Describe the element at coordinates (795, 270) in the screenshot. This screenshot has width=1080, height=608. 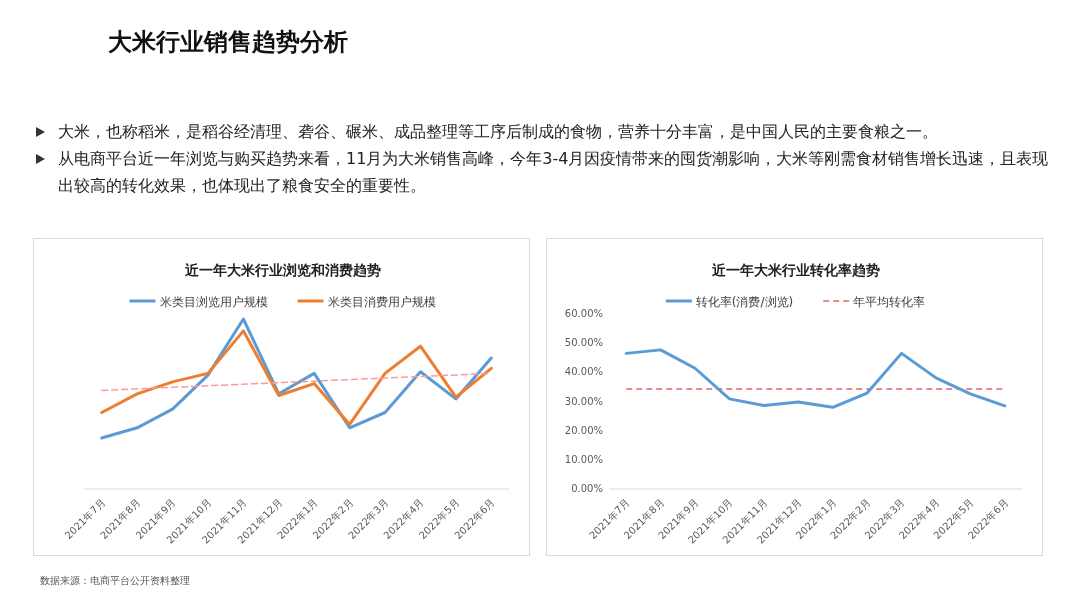
I see `chart-title: 近一年大米行业转化率趋势` at that location.